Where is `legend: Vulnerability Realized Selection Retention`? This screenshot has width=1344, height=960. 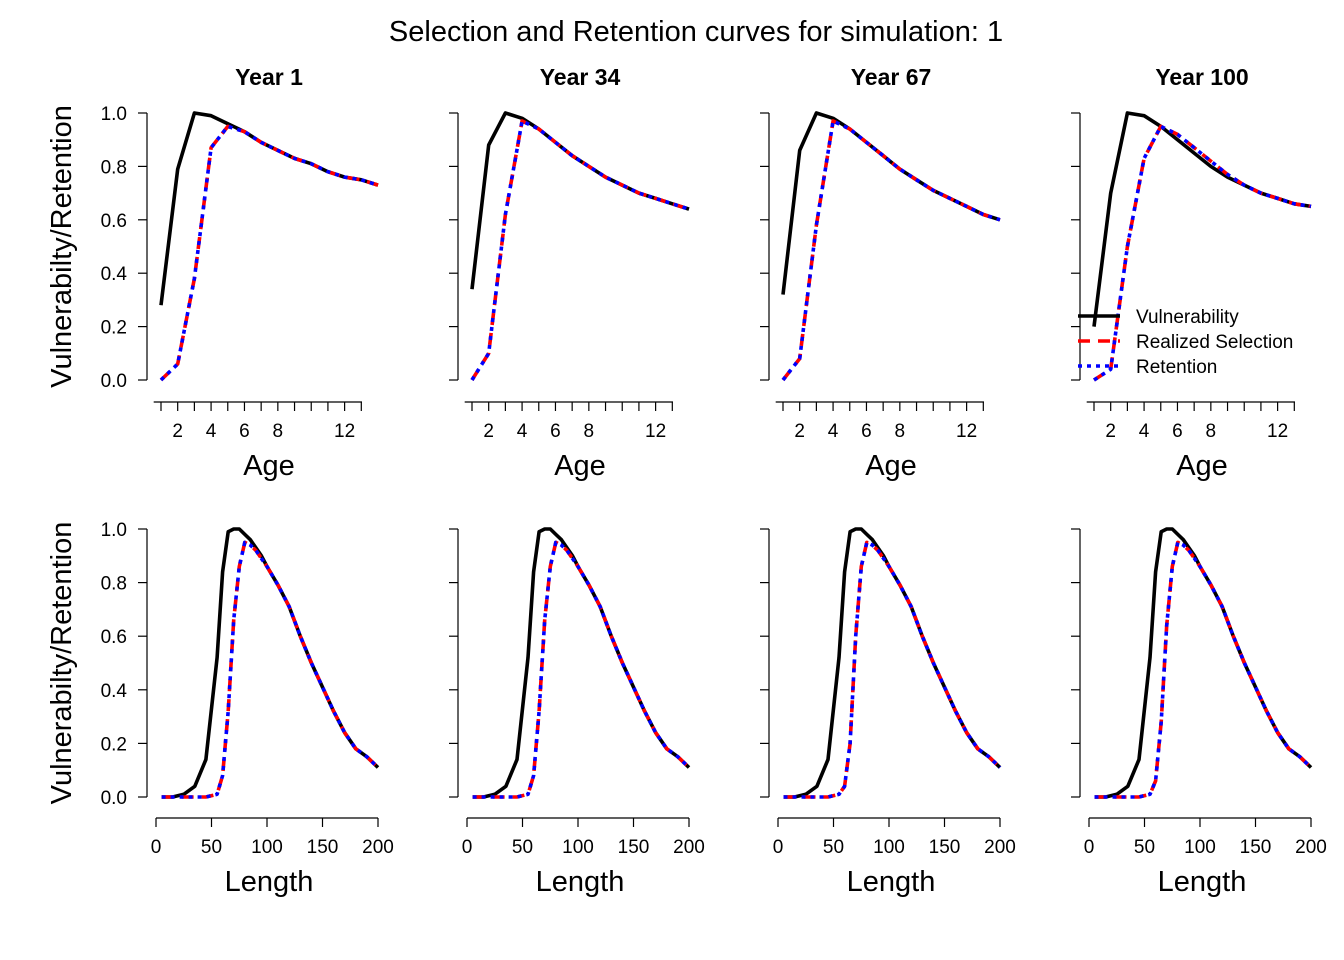
legend: Vulnerability Realized Selection Retention is located at coordinates (1185, 342).